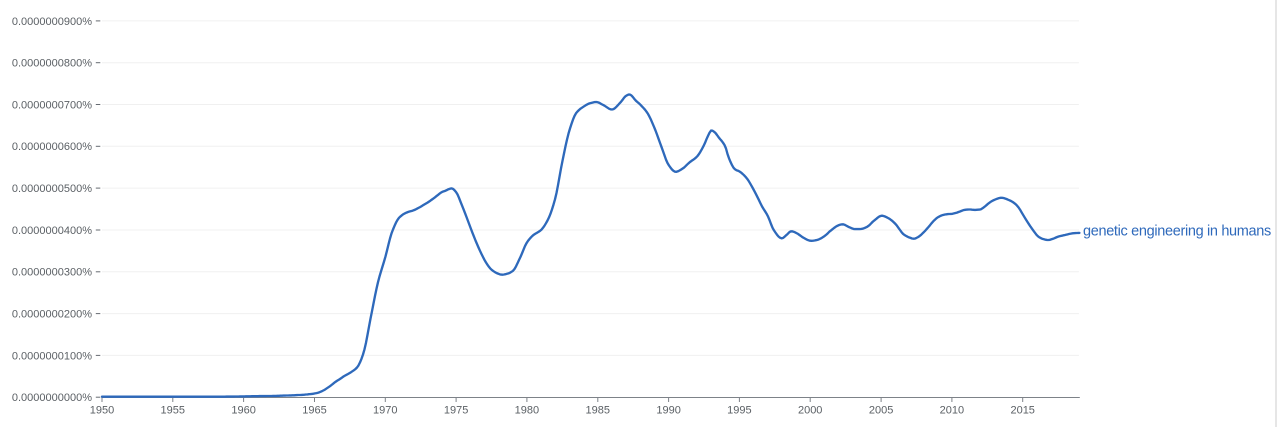 This screenshot has height=427, width=1280. What do you see at coordinates (881, 410) in the screenshot?
I see `svg-text: 2005` at bounding box center [881, 410].